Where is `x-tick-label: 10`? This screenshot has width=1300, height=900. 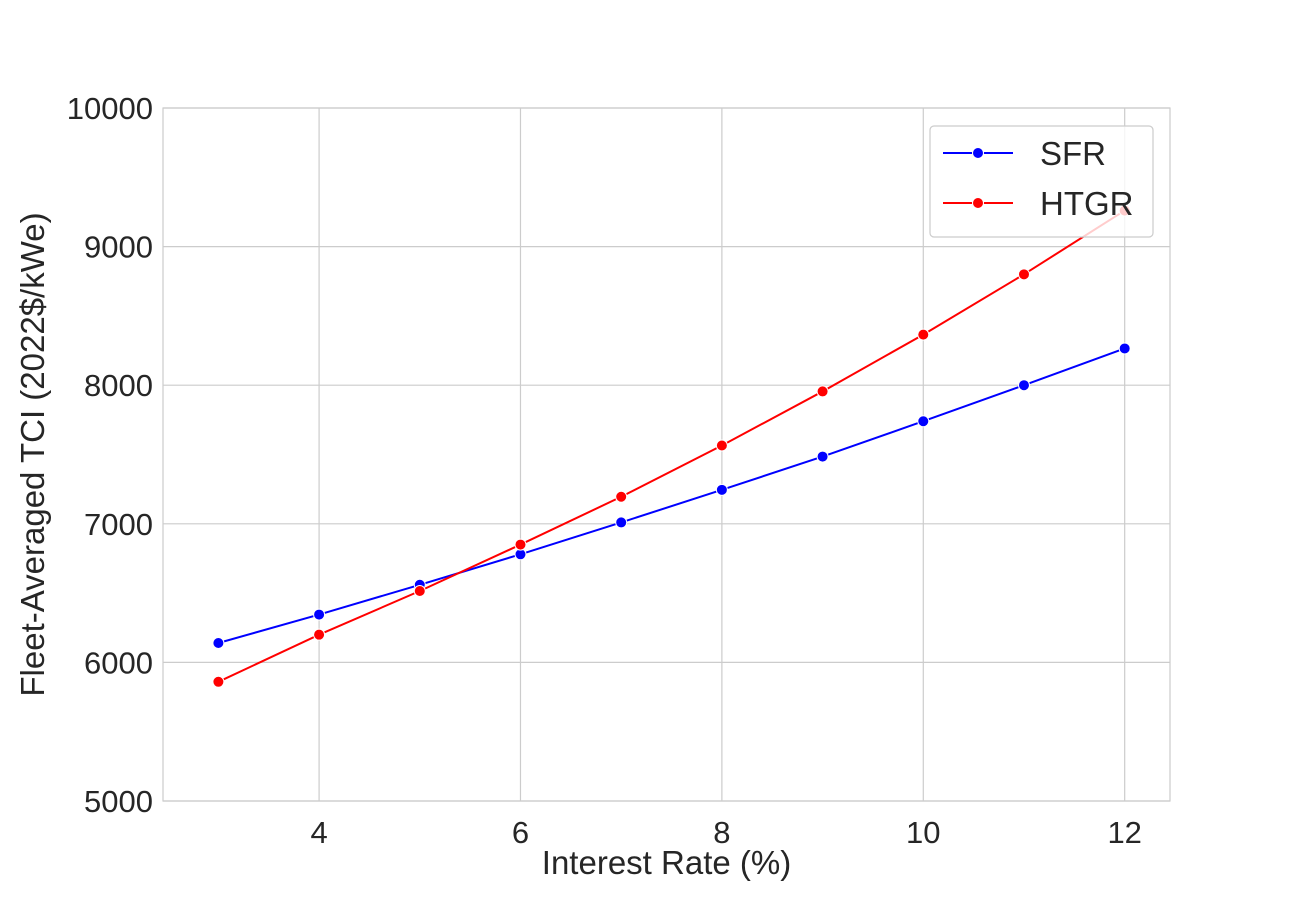
x-tick-label: 10 is located at coordinates (923, 832).